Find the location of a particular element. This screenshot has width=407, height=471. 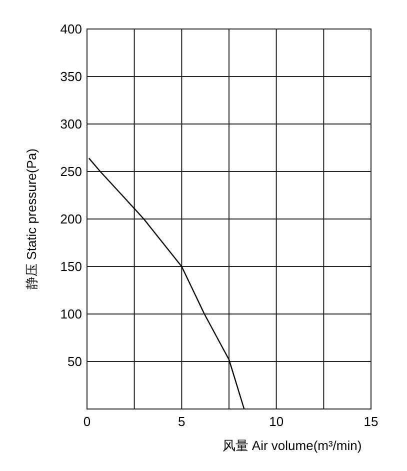

x-tick-label: 10 is located at coordinates (276, 421).